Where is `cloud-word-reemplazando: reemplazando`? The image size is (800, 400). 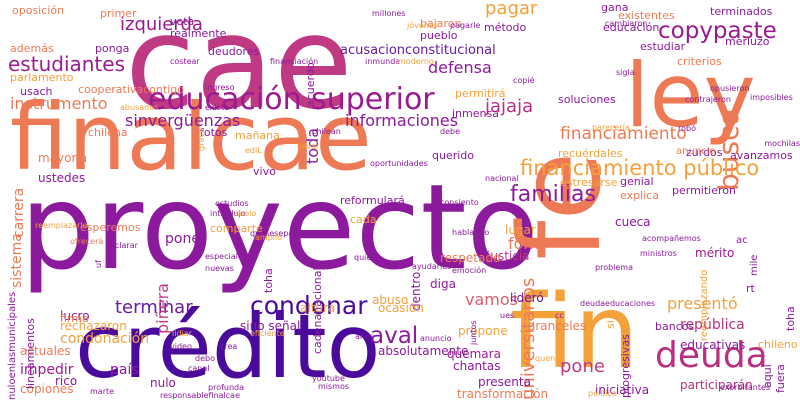 cloud-word-reemplazando: reemplazando is located at coordinates (704, 305).